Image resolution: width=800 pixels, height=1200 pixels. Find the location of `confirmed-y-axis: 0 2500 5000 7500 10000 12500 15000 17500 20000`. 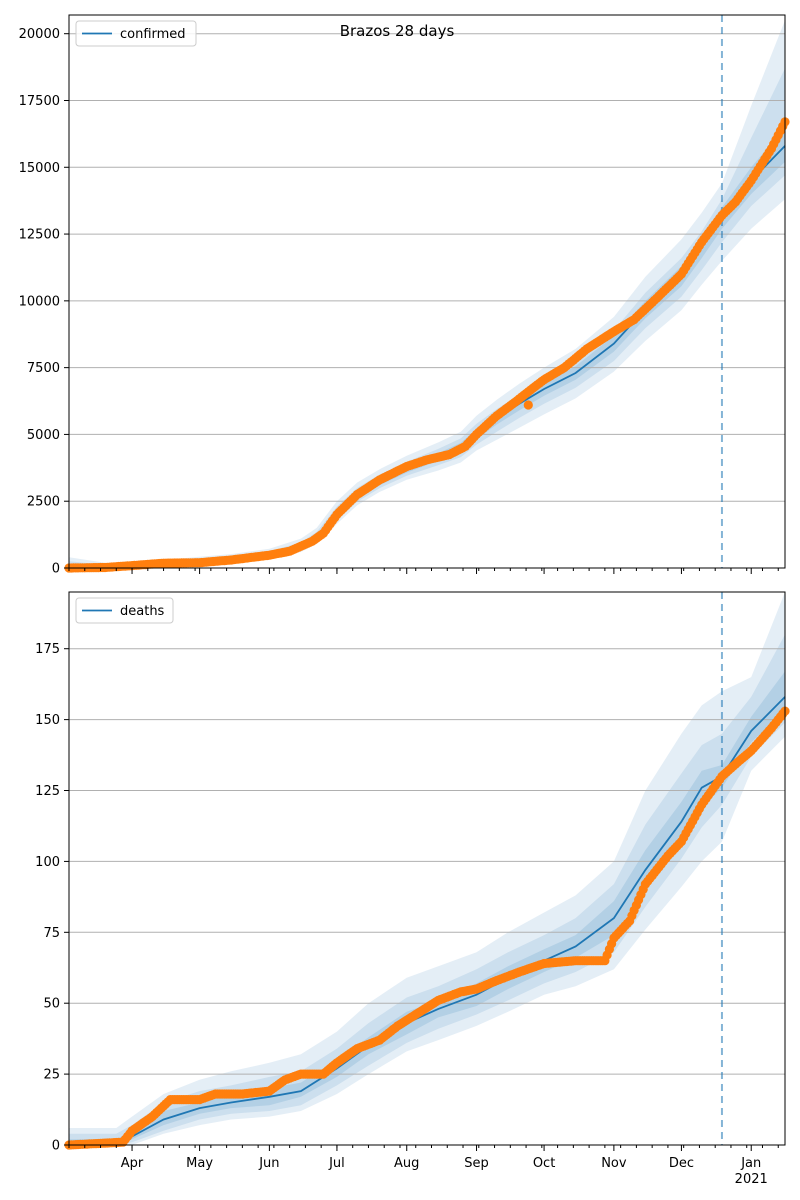

confirmed-y-axis: 0 2500 5000 7500 10000 12500 15000 17500 20000 is located at coordinates (44, 302).